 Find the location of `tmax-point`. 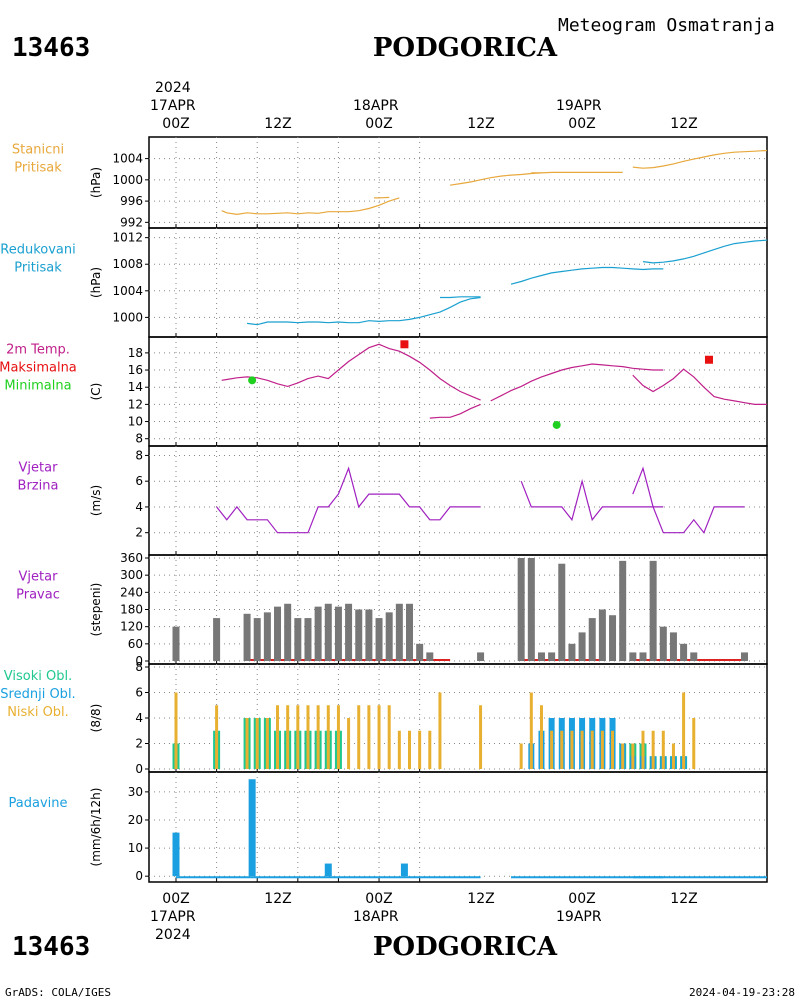

tmax-point is located at coordinates (708, 359).